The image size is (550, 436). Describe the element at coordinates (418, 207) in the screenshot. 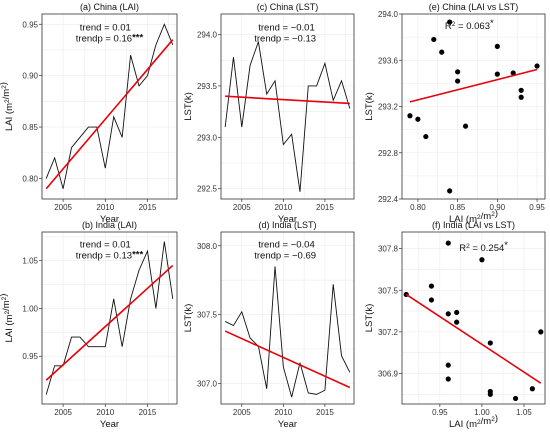

I see `x-tick-label: 0.80` at that location.